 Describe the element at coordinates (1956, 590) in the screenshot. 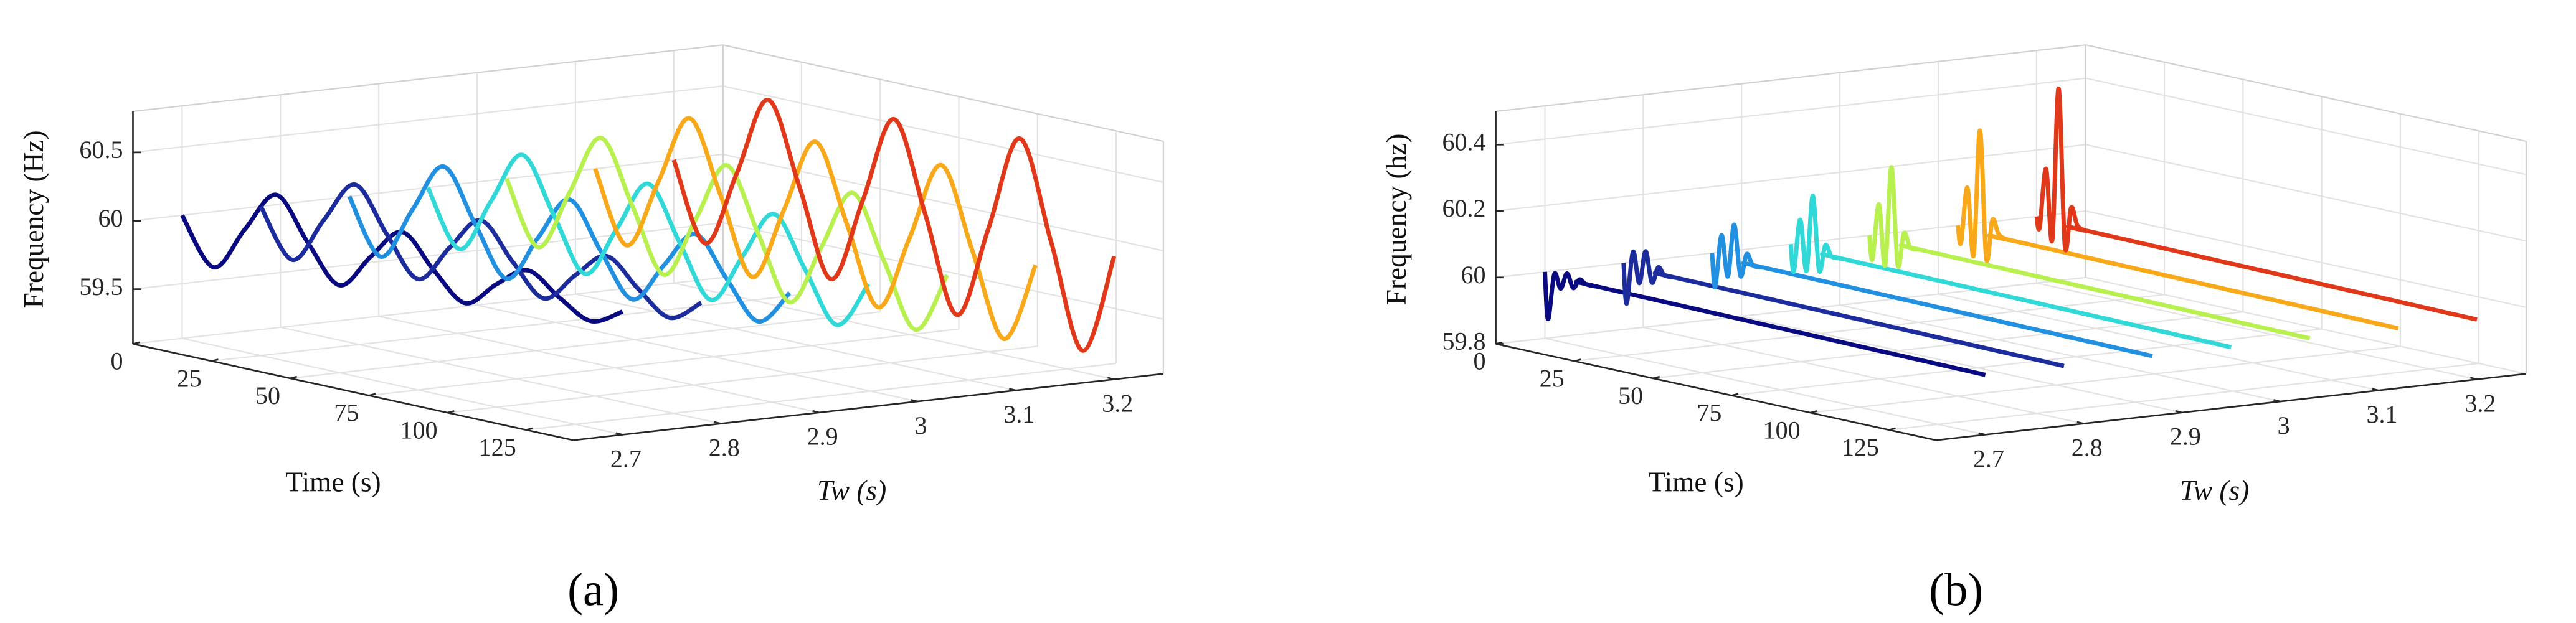

I see `panel-label: (b)` at that location.